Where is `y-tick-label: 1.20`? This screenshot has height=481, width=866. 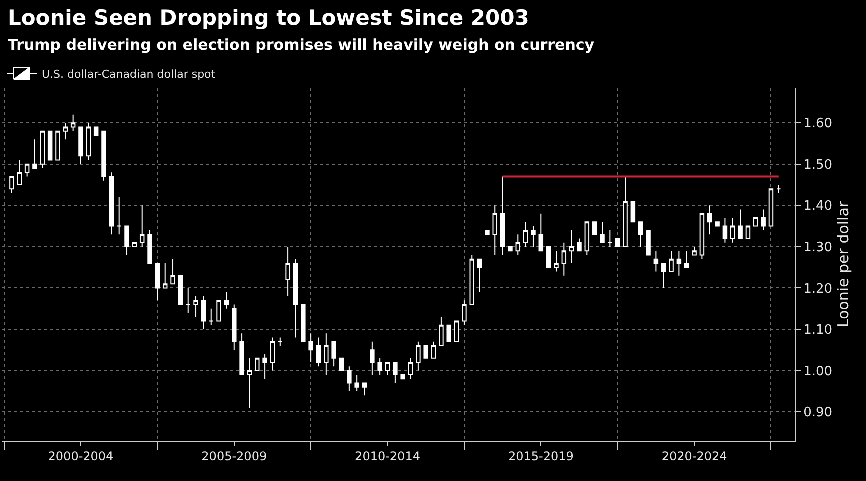
y-tick-label: 1.20 is located at coordinates (818, 289).